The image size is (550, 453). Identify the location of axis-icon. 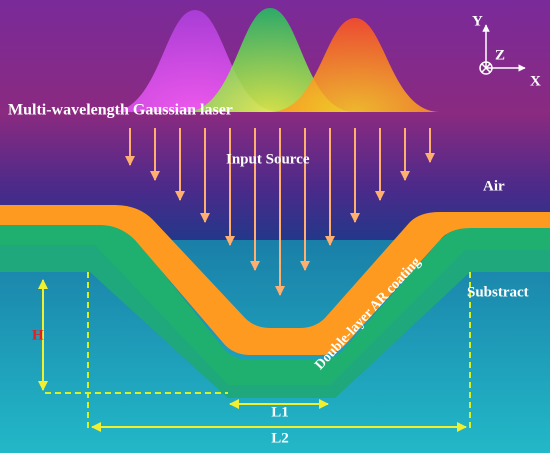
(502, 49).